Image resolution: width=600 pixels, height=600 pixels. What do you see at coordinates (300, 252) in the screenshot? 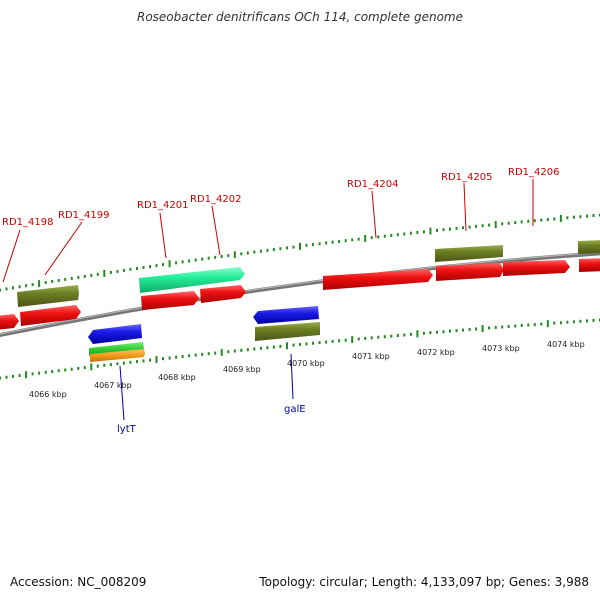
I see `upper-tick-row` at bounding box center [300, 252].